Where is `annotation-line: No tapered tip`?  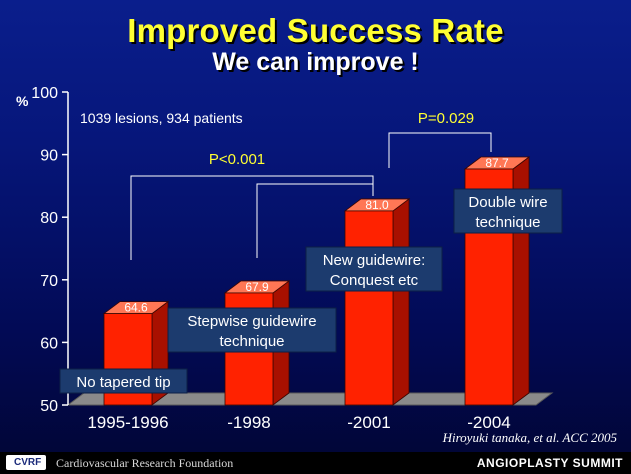
annotation-line: No tapered tip is located at coordinates (123, 382).